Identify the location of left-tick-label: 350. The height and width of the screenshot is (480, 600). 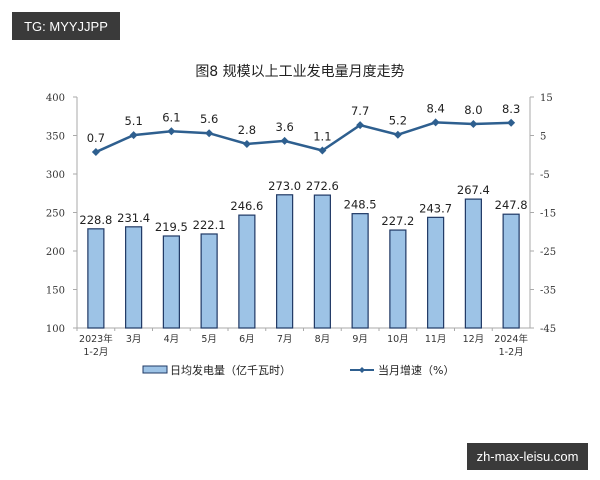
(55, 137).